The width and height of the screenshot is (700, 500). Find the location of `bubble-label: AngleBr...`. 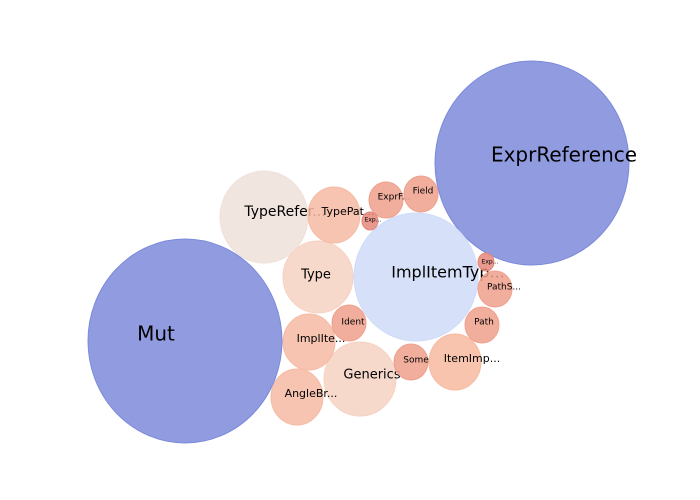

bubble-label: AngleBr... is located at coordinates (311, 393).